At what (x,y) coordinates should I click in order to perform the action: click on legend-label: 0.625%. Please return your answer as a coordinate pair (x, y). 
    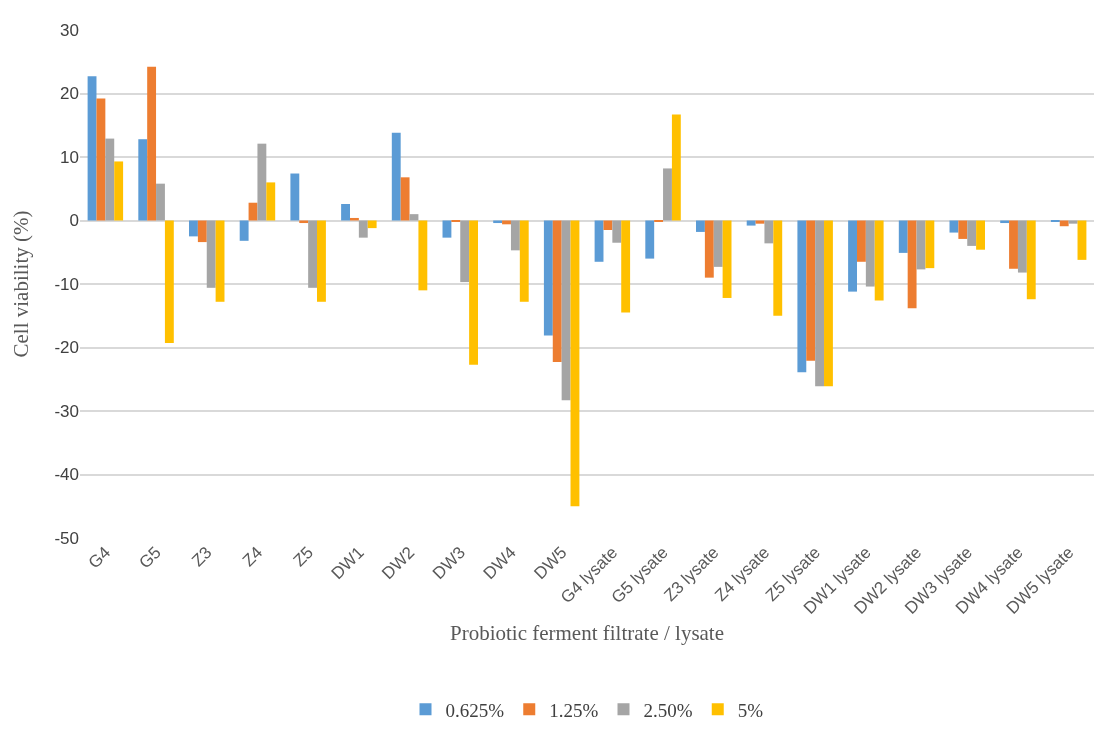
    Looking at the image, I should click on (475, 710).